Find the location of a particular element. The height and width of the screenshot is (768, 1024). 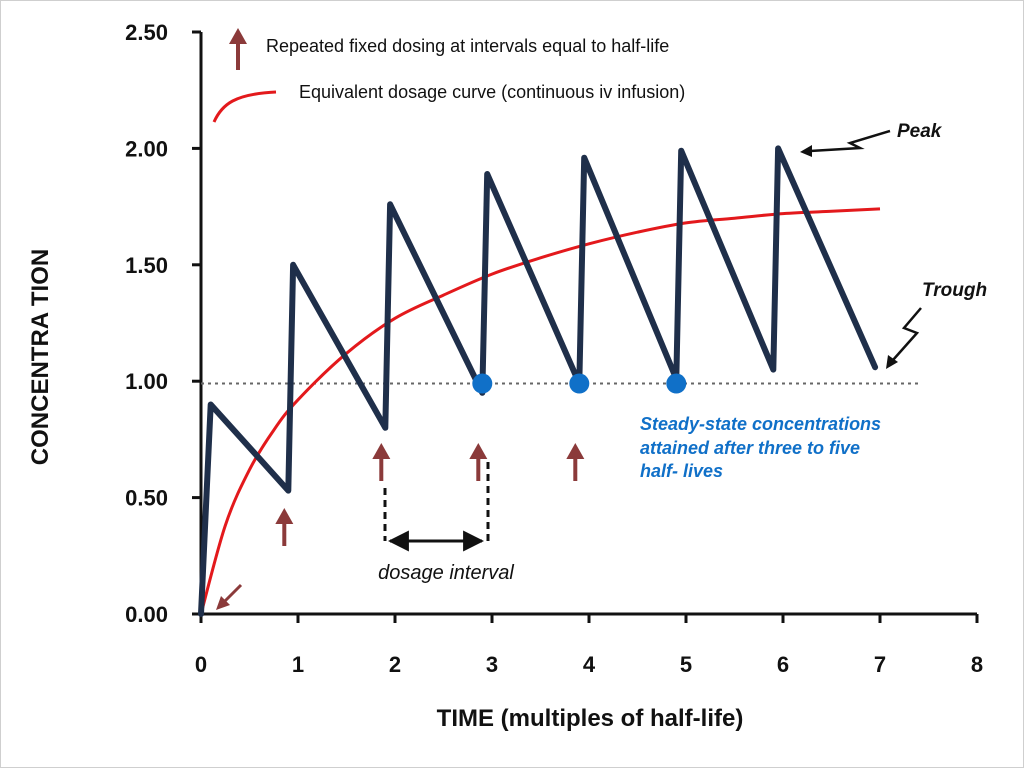

legend-curve-icon is located at coordinates (244, 106).